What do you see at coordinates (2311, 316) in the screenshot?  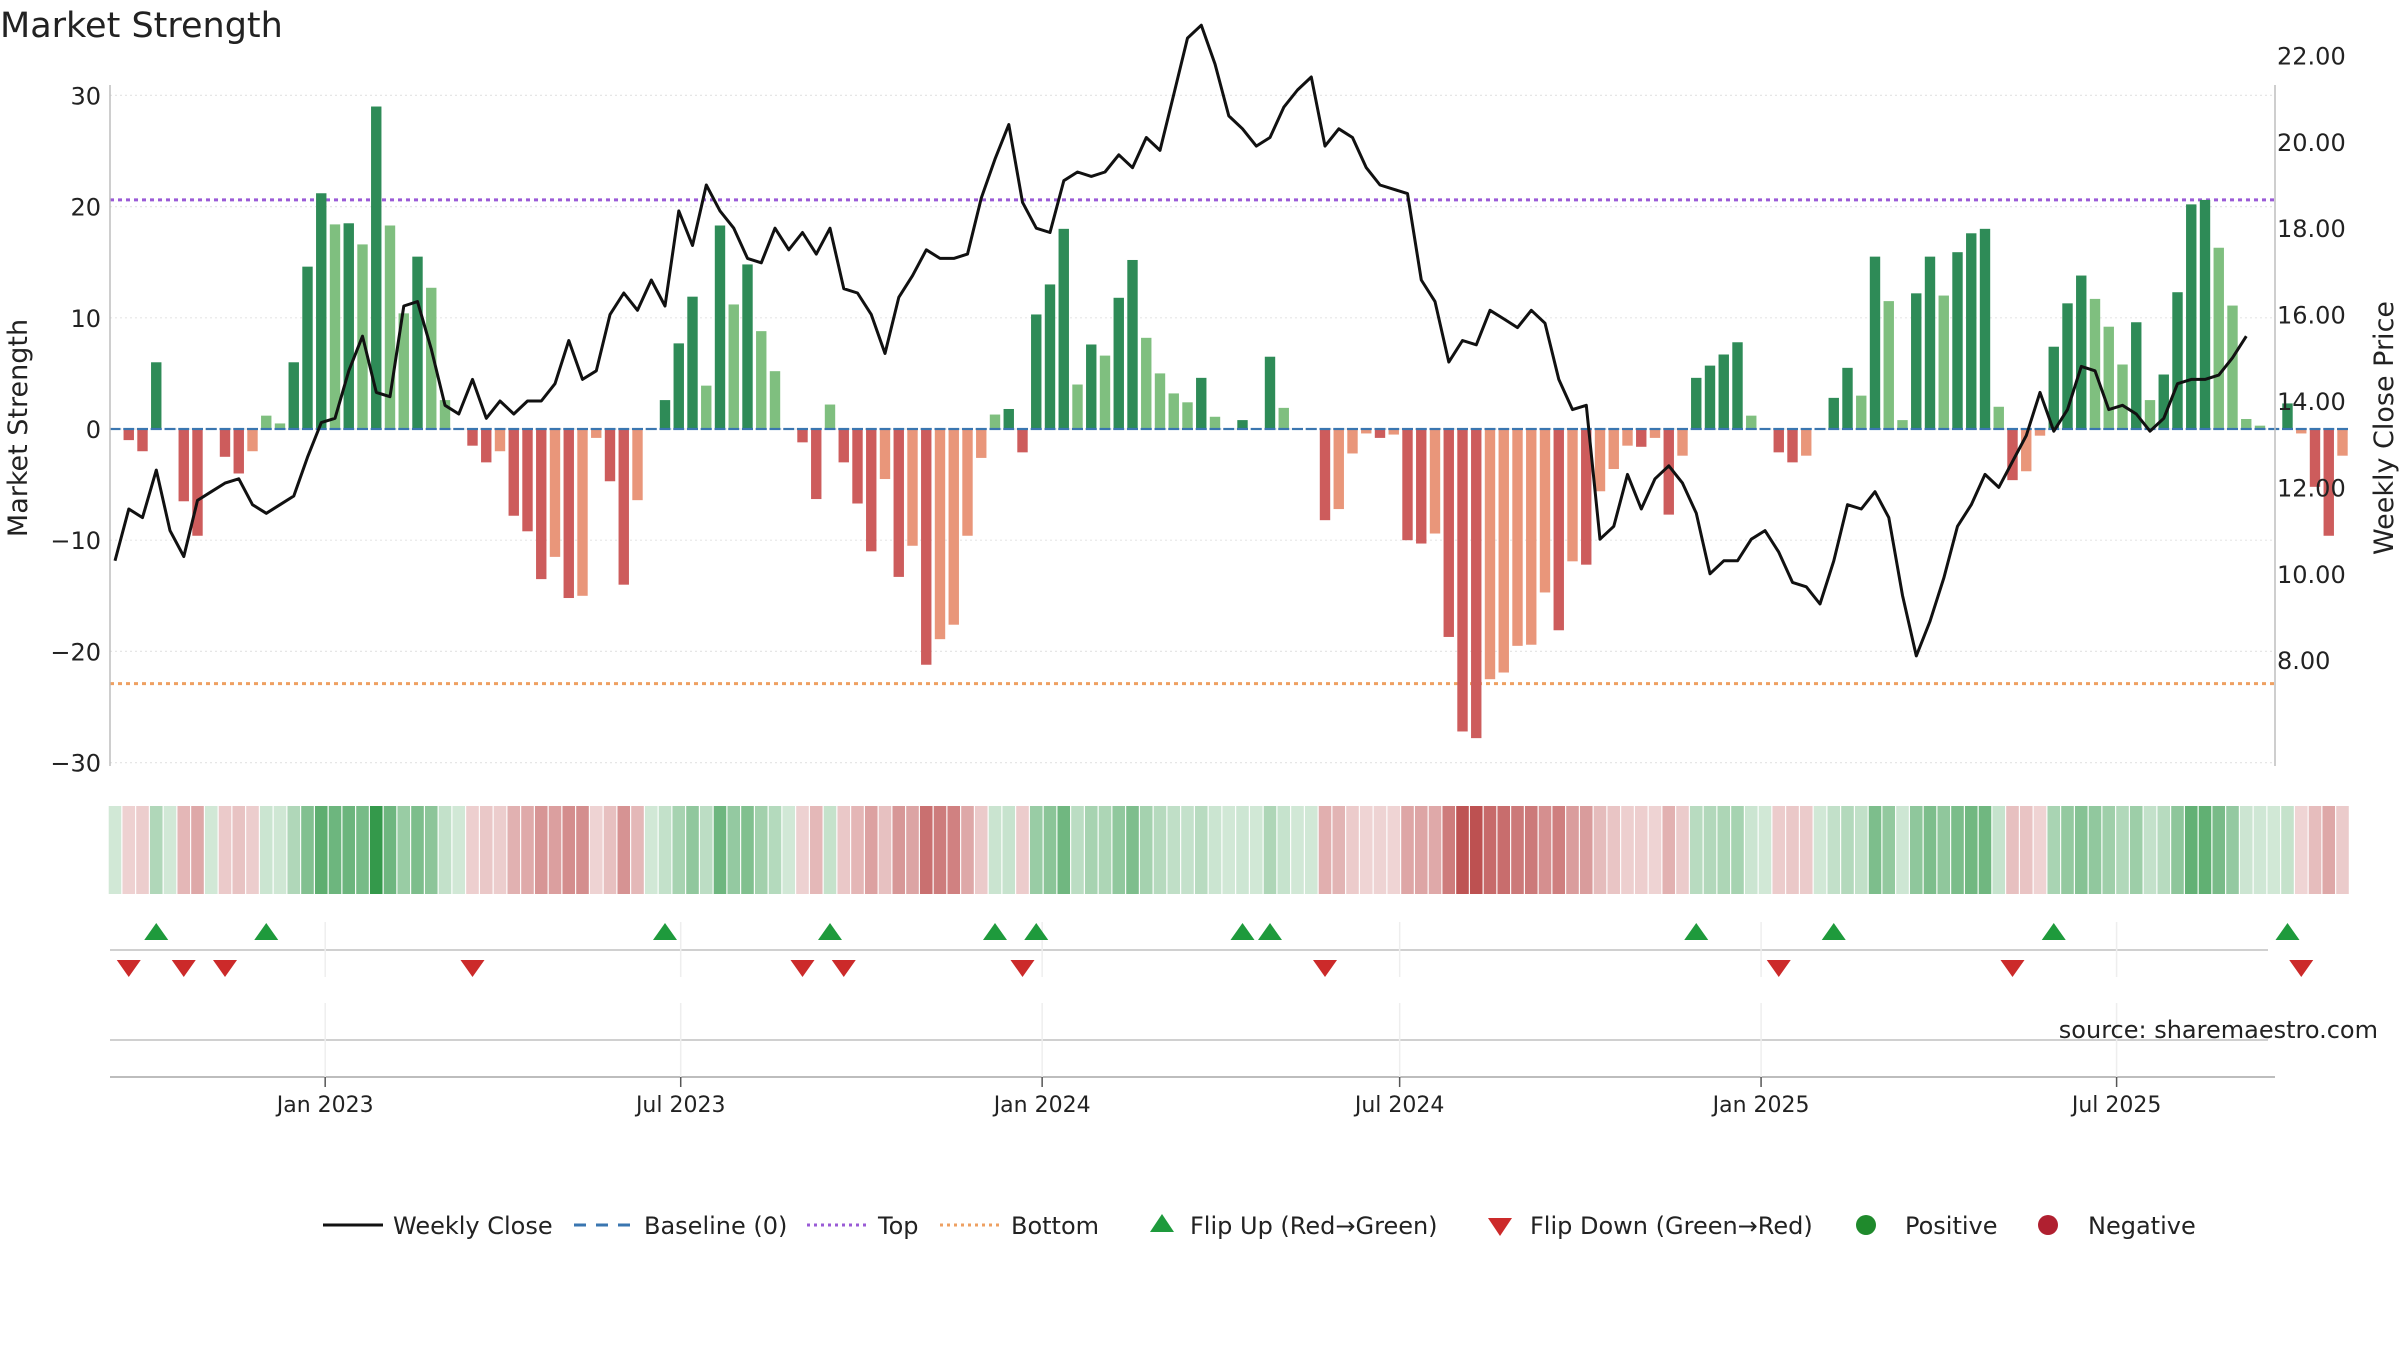 I see `right-tick-label: 16.00` at bounding box center [2311, 316].